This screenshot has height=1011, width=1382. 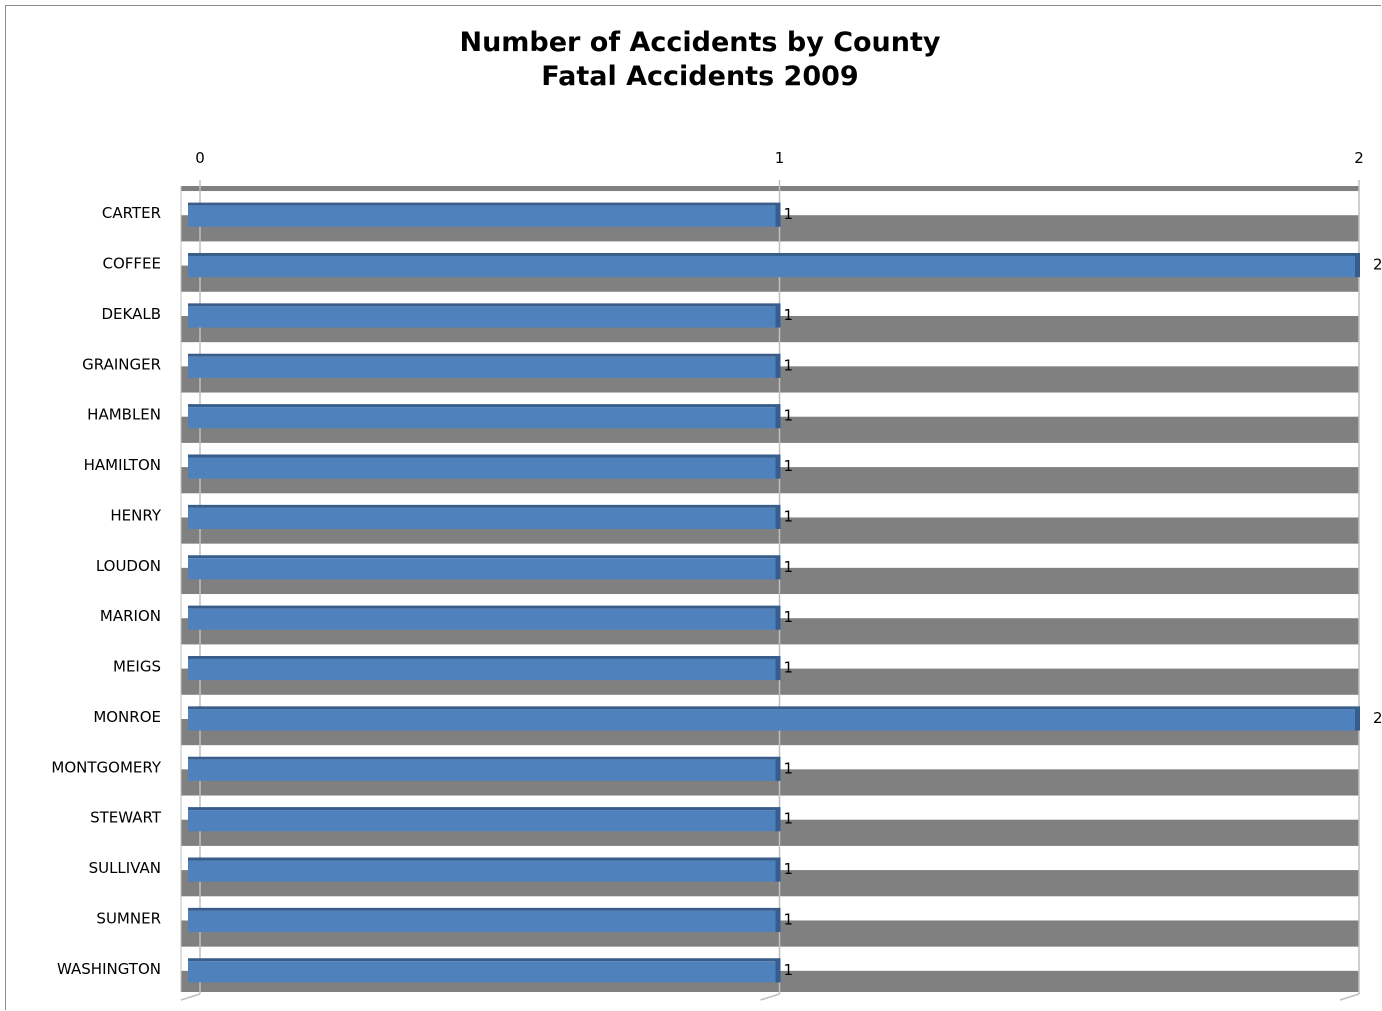 I want to click on category-label: DEKALB, so click(x=131, y=314).